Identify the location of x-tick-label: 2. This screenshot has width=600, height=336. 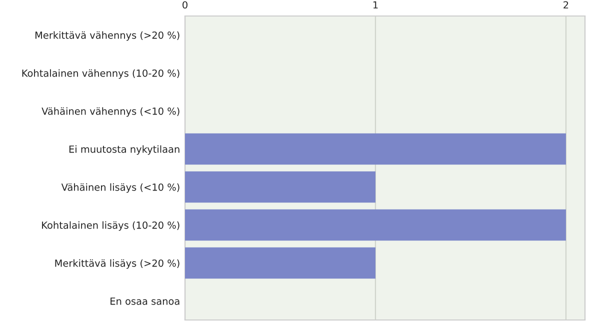
(566, 4).